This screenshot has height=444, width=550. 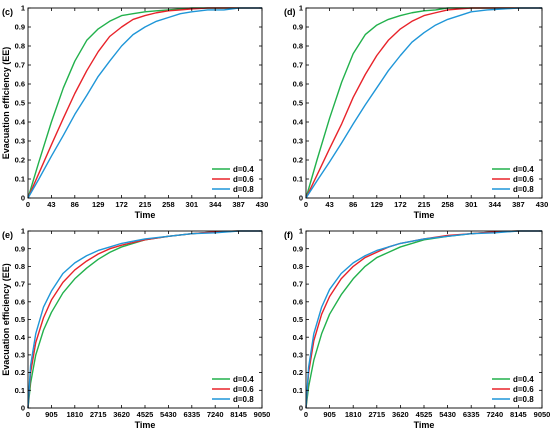 What do you see at coordinates (518, 414) in the screenshot?
I see `x-tick-label: 8145` at bounding box center [518, 414].